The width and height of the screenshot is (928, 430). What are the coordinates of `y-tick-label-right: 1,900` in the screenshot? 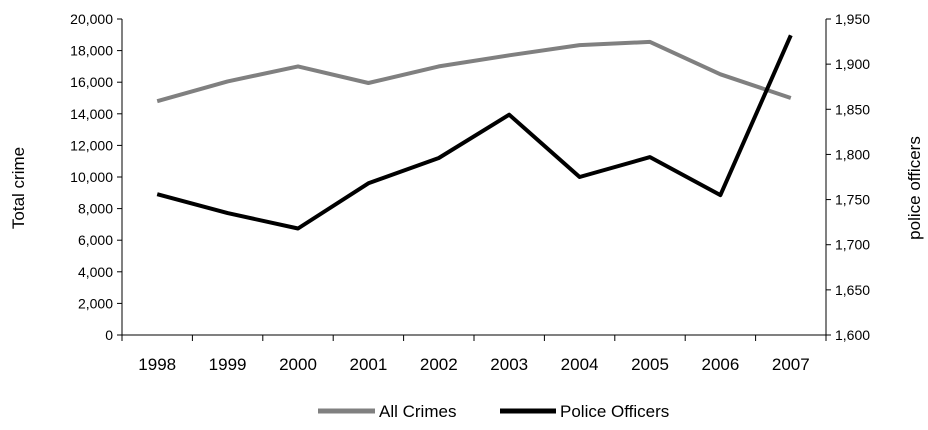 It's located at (852, 64).